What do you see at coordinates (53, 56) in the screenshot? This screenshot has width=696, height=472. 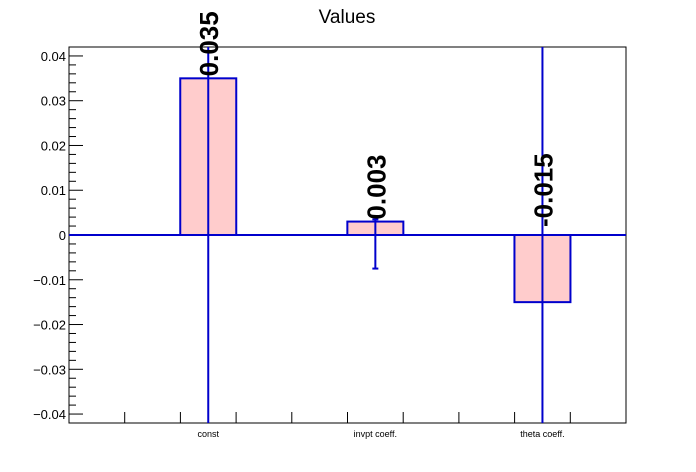 I see `y-tick-label: 0.04` at bounding box center [53, 56].